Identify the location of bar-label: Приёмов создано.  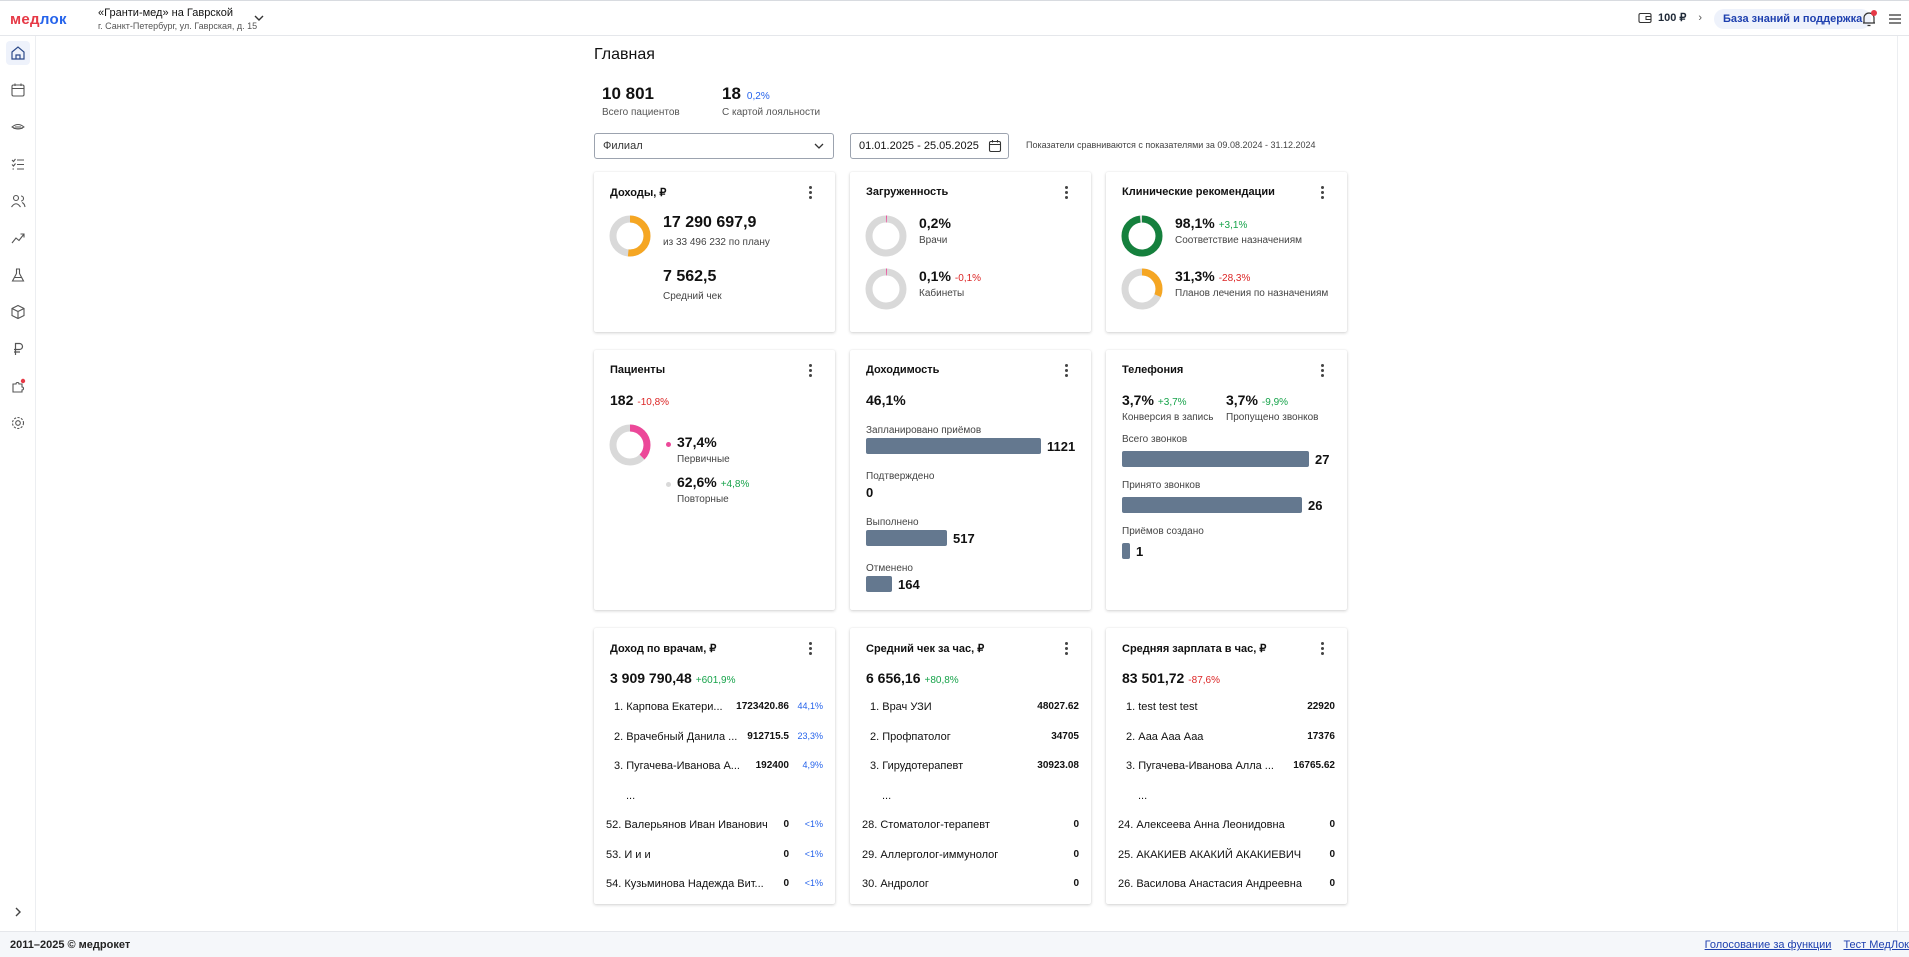
(1163, 531).